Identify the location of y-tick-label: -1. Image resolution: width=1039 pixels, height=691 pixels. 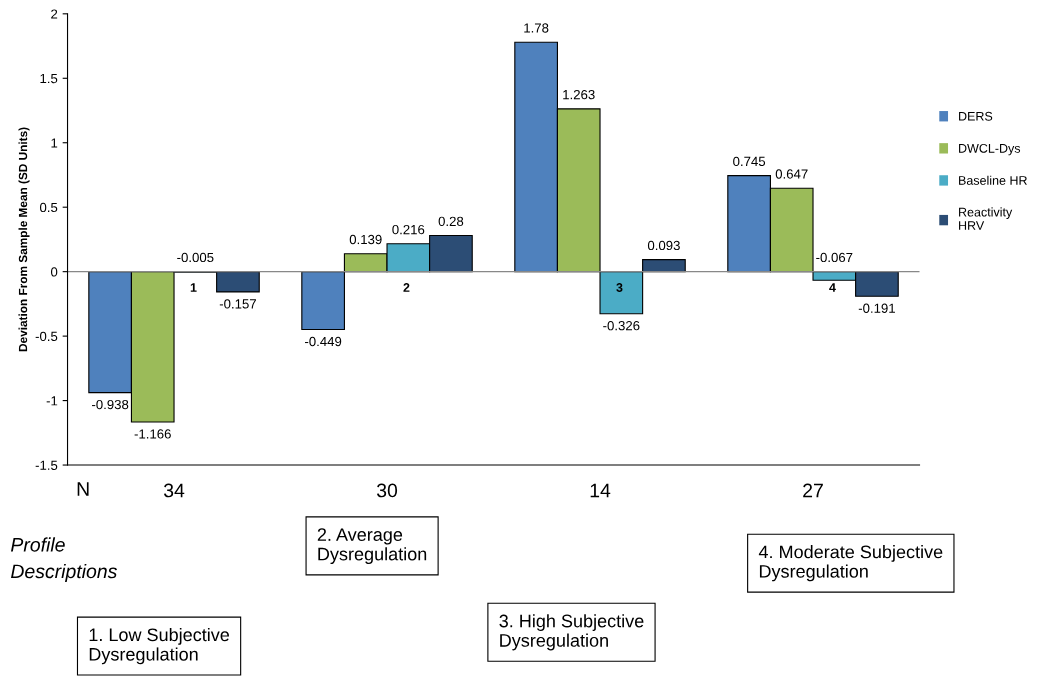
(52, 401).